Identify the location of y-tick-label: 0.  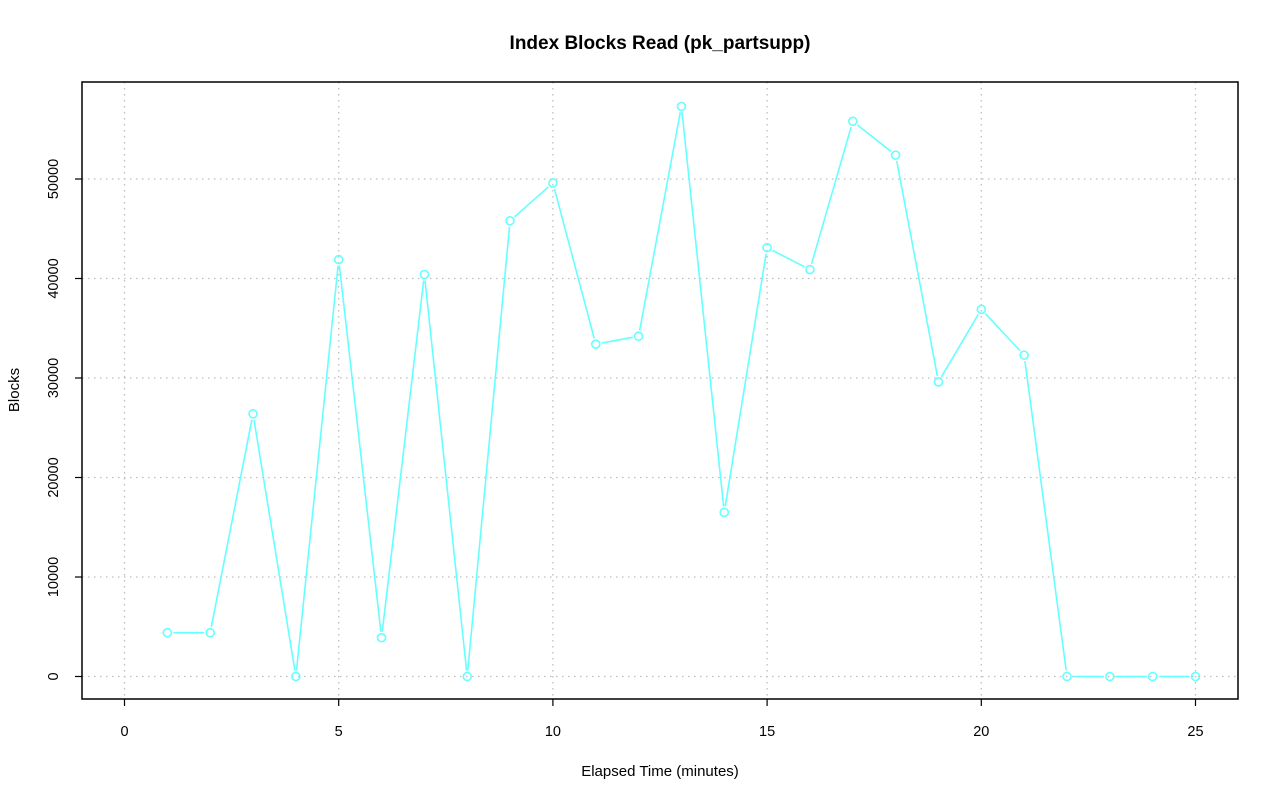
(54, 676).